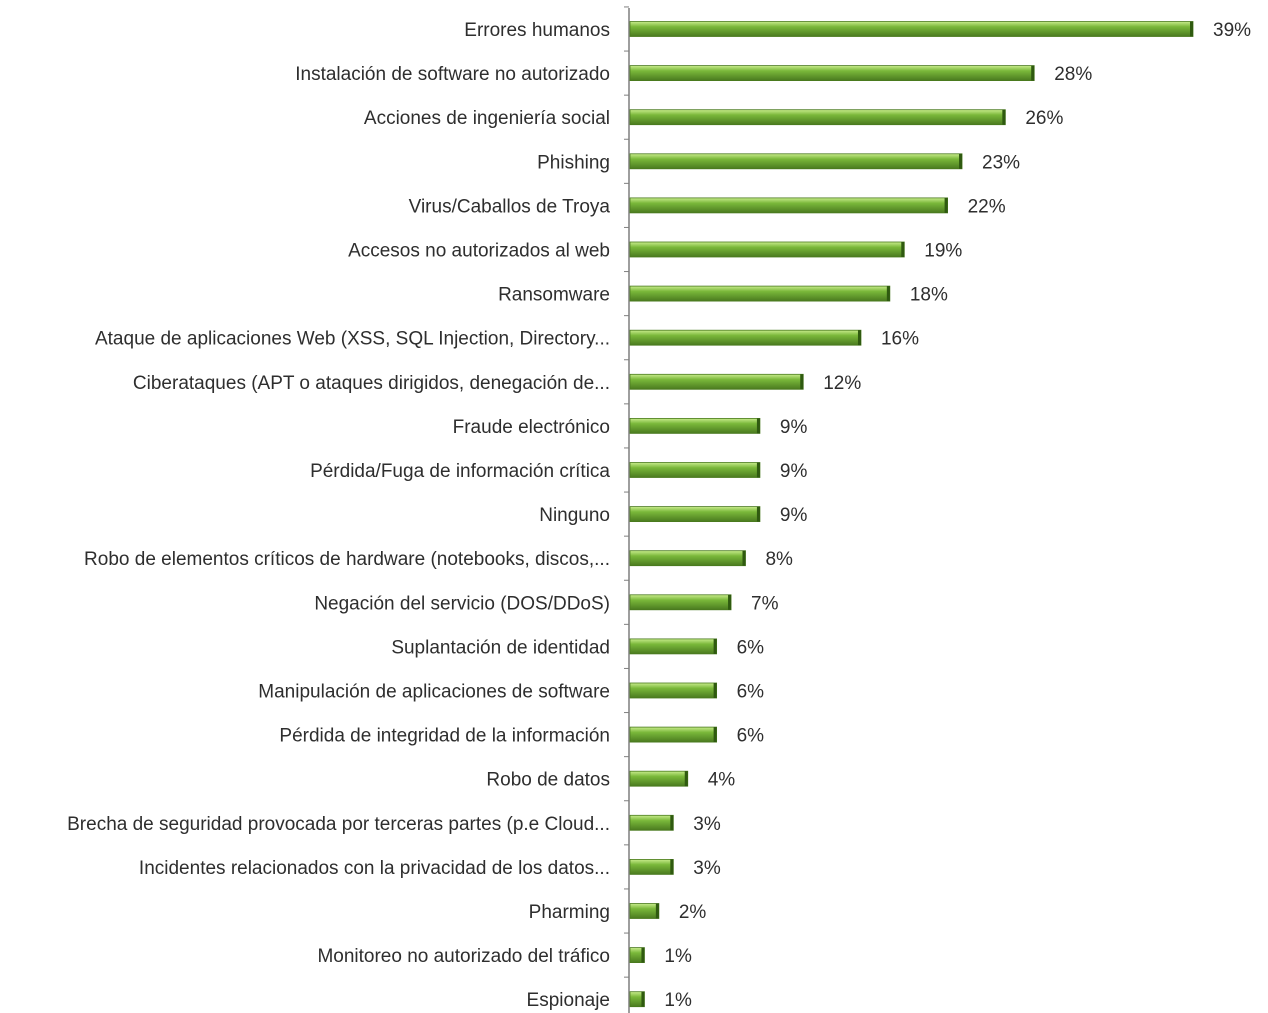  Describe the element at coordinates (651, 867) in the screenshot. I see `bar-incidentes-relacionados-con-la-privacida` at that location.